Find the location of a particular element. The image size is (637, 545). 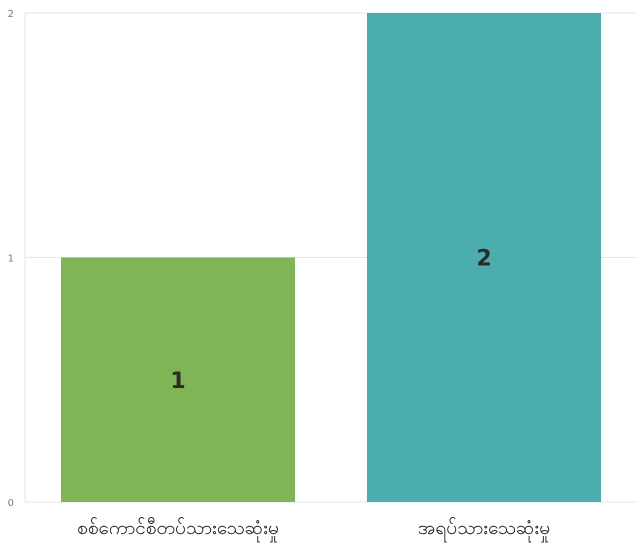

data-label-1: 1 is located at coordinates (177, 381).